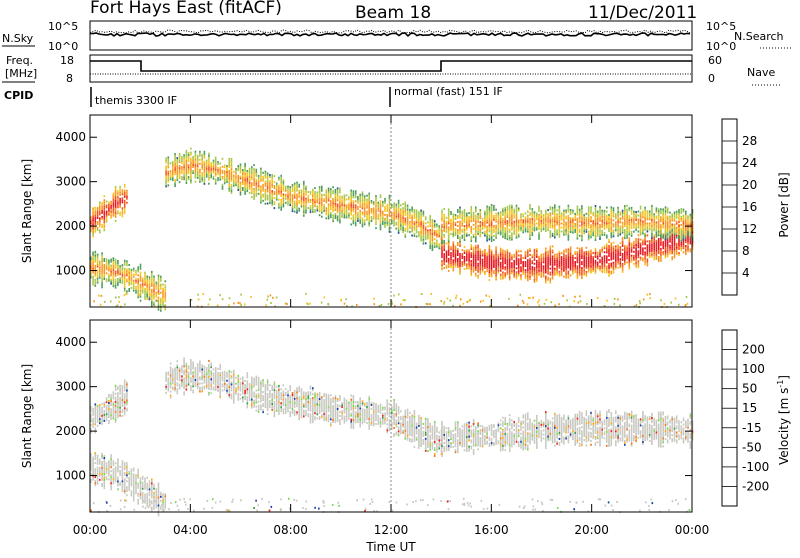 Image resolution: width=800 pixels, height=558 pixels. What do you see at coordinates (391, 35) in the screenshot?
I see `nsky-frame` at bounding box center [391, 35].